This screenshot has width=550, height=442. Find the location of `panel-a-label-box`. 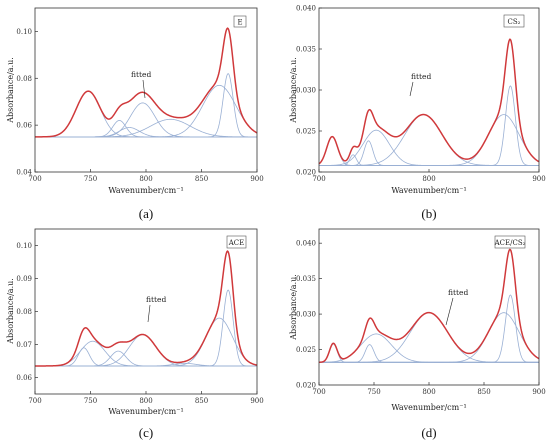

panel-a-label-box is located at coordinates (240, 21).